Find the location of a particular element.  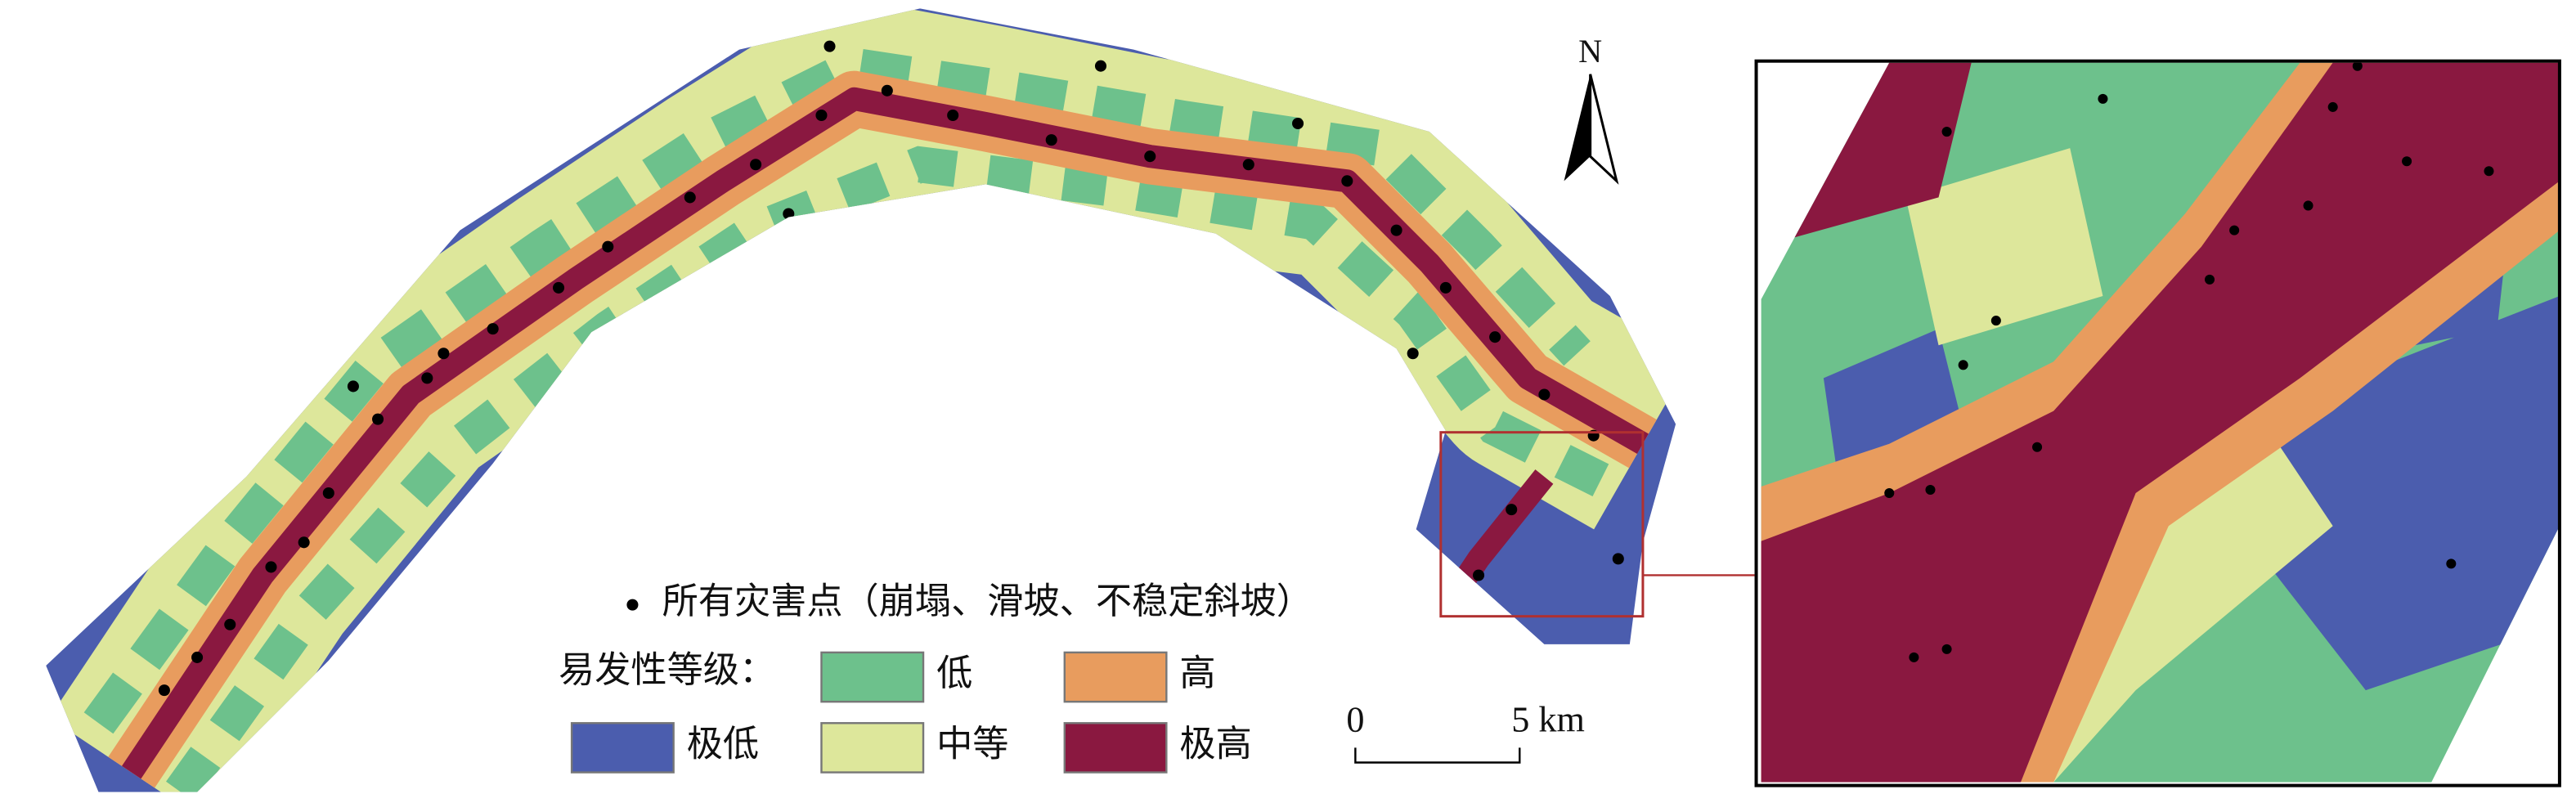

scale-bar is located at coordinates (1437, 755).